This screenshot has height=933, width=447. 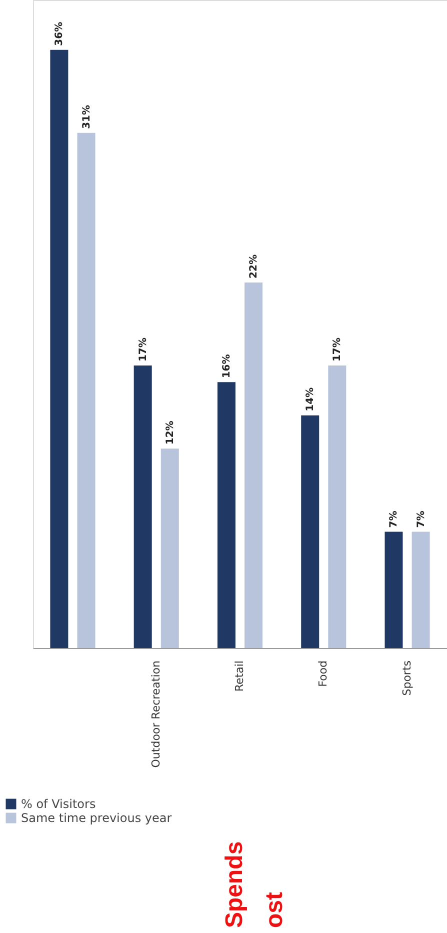 I want to click on text: Spends, so click(x=234, y=884).